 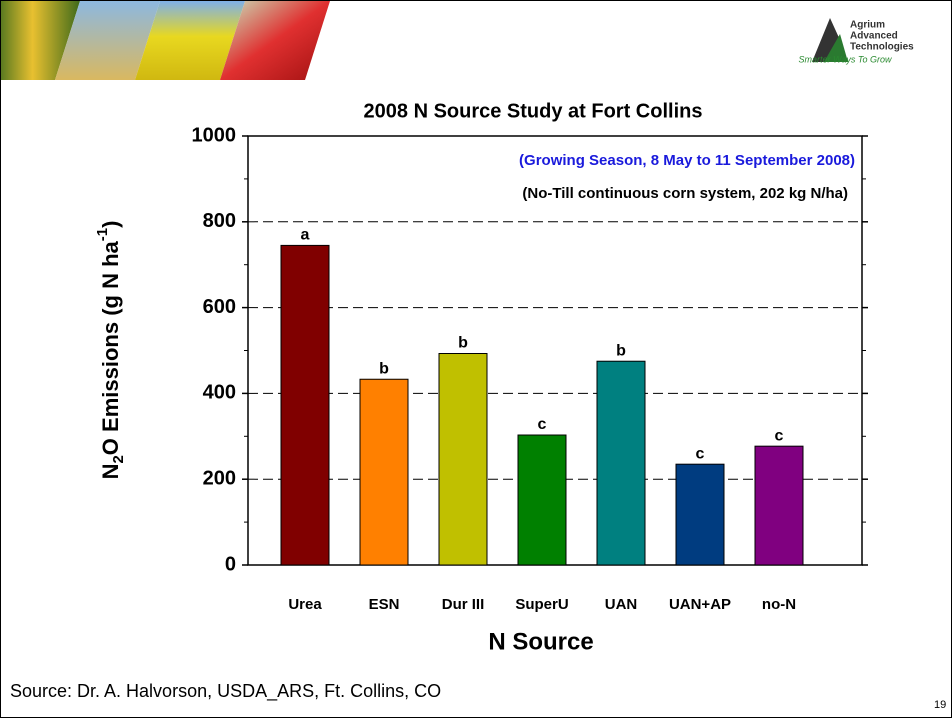 What do you see at coordinates (102, 234) in the screenshot?
I see `y-label-sup: -1` at bounding box center [102, 234].